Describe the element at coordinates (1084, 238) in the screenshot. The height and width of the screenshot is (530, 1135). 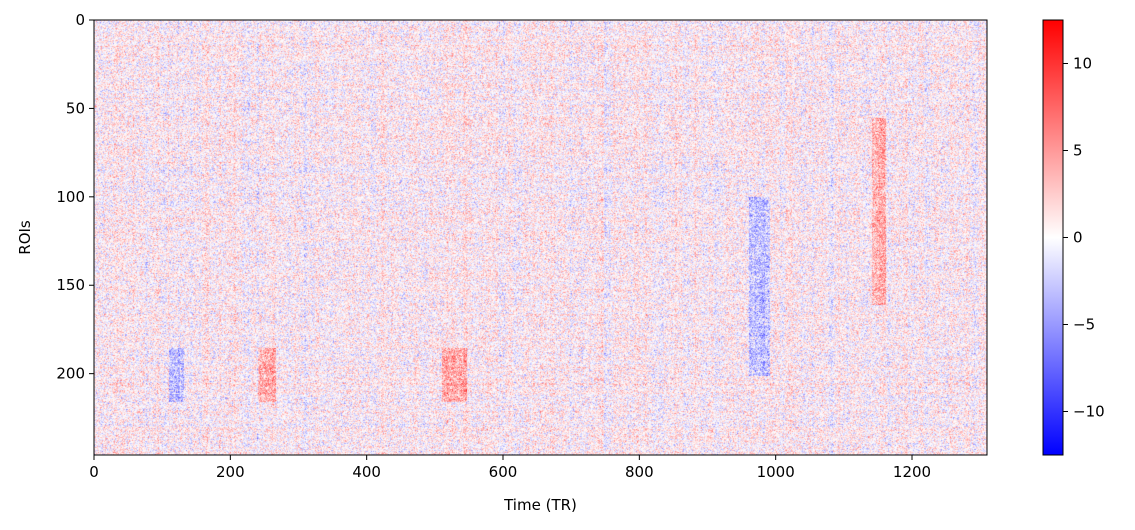
I see `colorbar-axis: 10 5 0 −5 −10` at that location.